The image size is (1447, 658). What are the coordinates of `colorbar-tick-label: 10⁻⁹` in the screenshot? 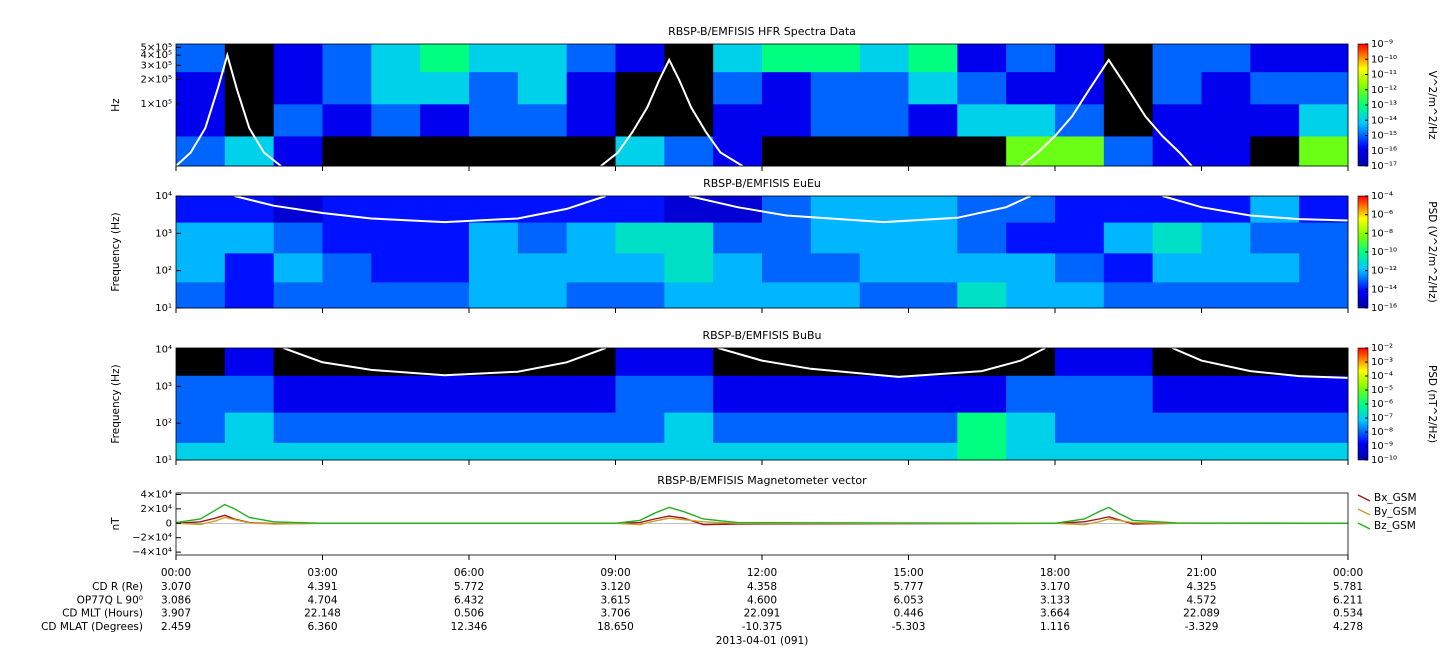 It's located at (1382, 446).